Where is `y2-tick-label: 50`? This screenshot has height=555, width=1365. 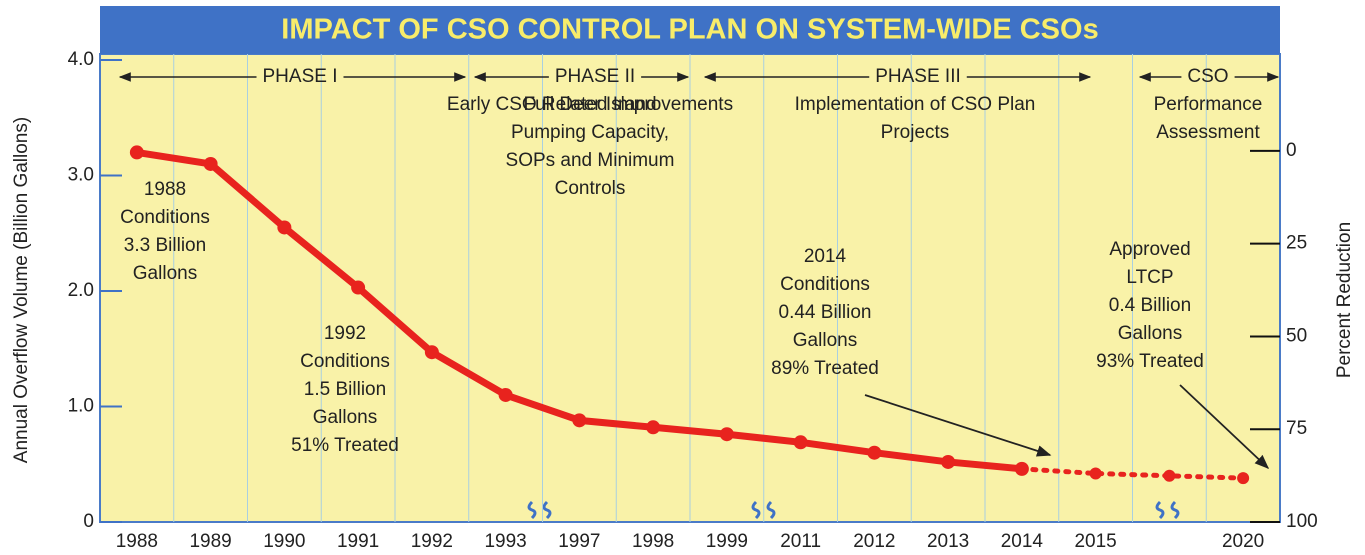 y2-tick-label: 50 is located at coordinates (1296, 335).